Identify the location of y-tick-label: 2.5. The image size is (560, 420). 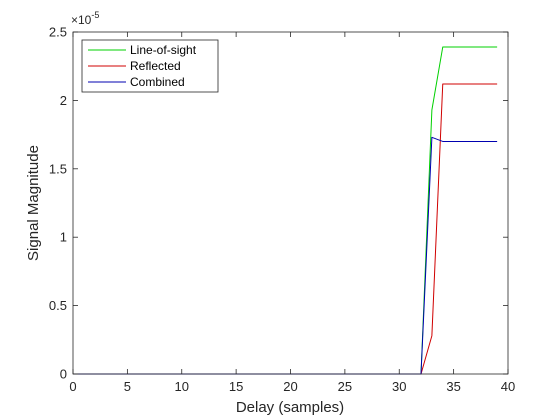
(58, 32).